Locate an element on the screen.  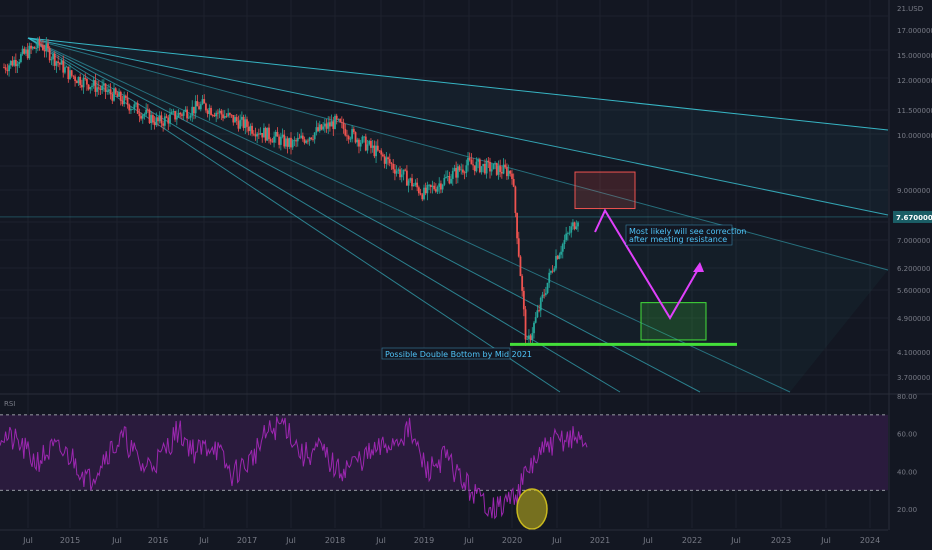
rsi-oversold-highlight is located at coordinates (532, 509).